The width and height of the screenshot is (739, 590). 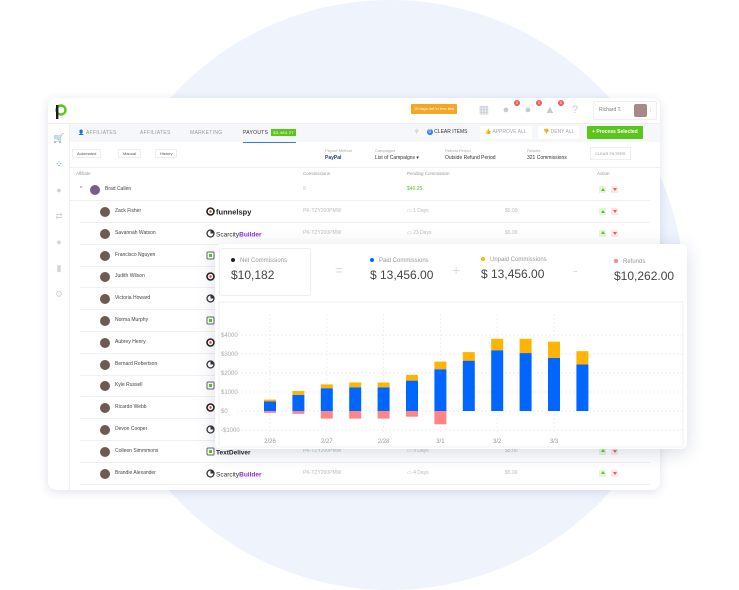 What do you see at coordinates (554, 442) in the screenshot?
I see `x-tick-label: 3/3` at bounding box center [554, 442].